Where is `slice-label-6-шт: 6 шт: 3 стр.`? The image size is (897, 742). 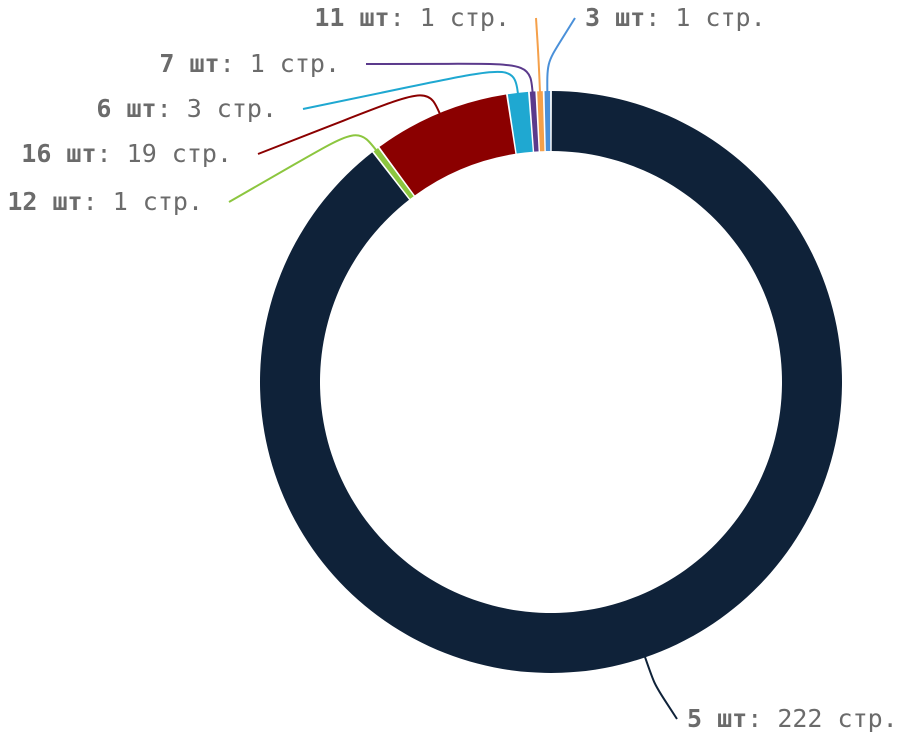 slice-label-6-шт: 6 шт: 3 стр. is located at coordinates (186, 108).